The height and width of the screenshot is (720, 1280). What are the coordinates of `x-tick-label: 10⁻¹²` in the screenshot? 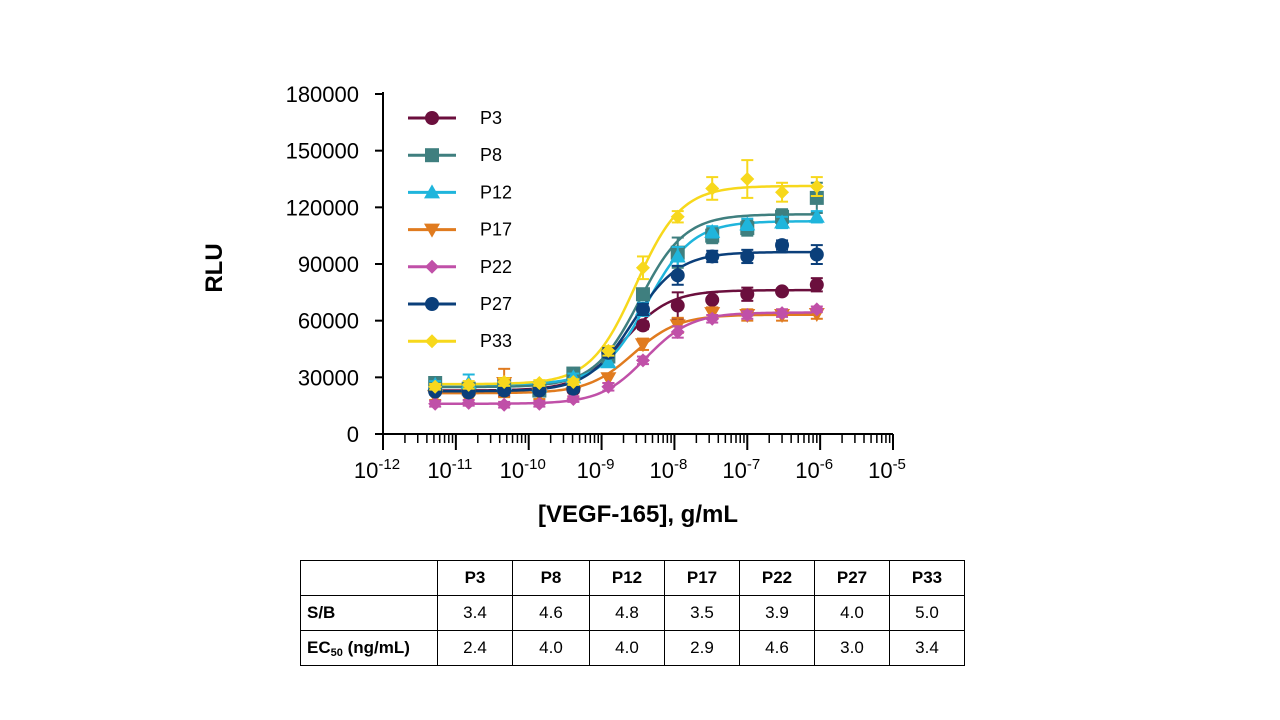 It's located at (377, 469).